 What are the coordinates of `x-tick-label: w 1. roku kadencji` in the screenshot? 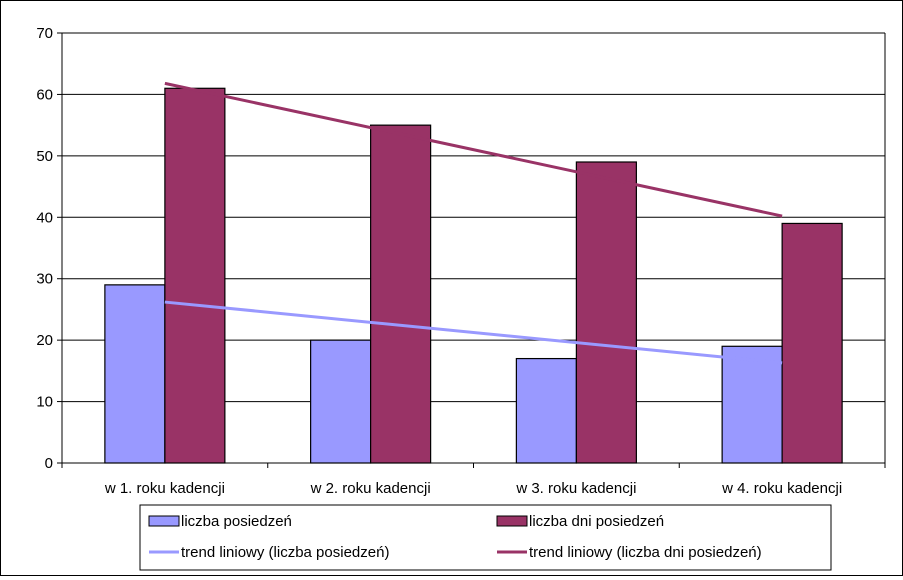 It's located at (164, 488).